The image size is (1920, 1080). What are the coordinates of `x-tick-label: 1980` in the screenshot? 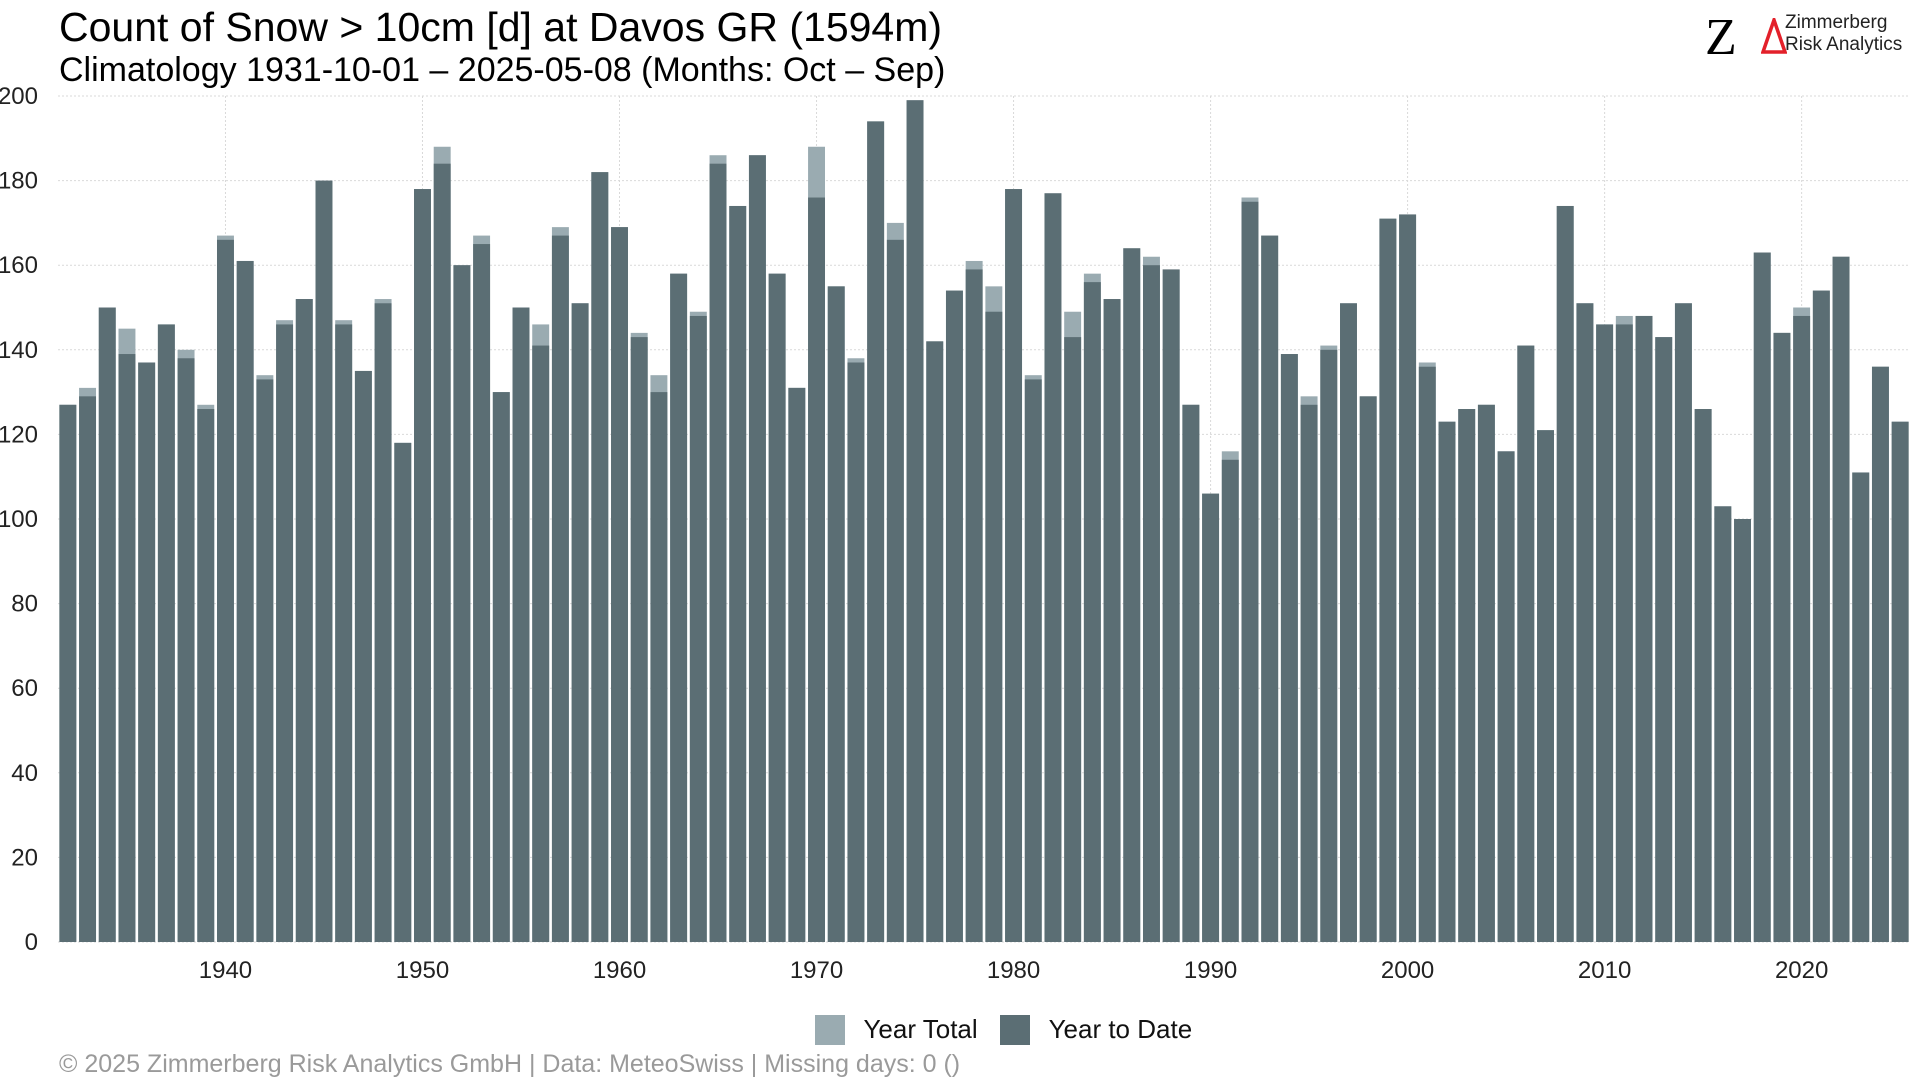 It's located at (1013, 970).